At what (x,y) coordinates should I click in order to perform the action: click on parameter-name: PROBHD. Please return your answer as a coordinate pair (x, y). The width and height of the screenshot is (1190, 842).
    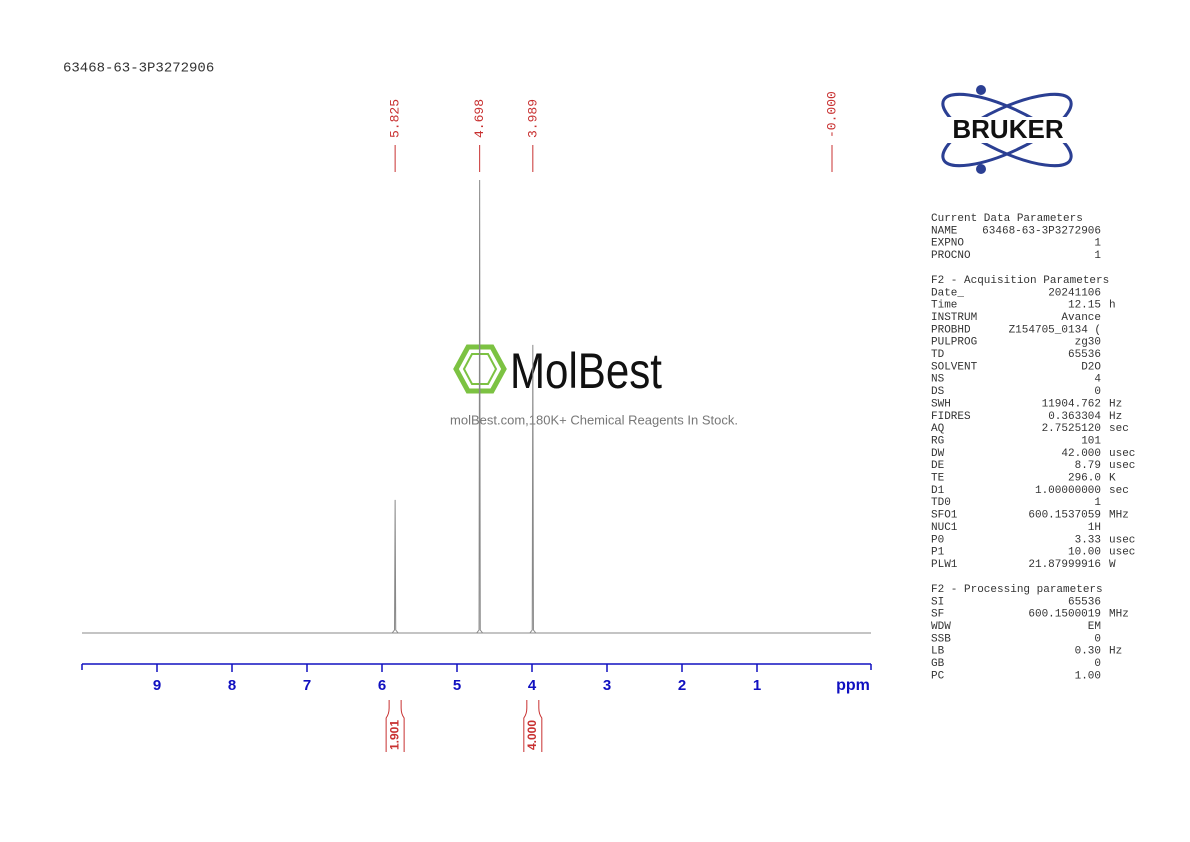
    Looking at the image, I should click on (951, 330).